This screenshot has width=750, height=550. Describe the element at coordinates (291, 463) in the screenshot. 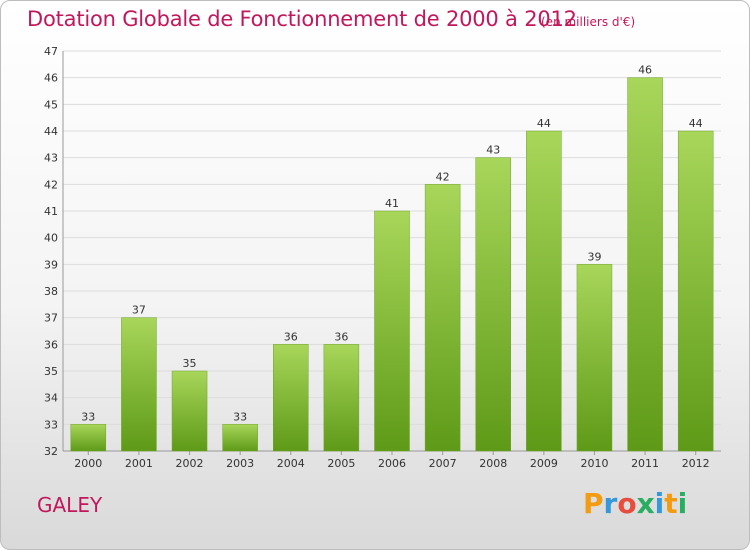

I see `x-tick-label: 2004` at that location.